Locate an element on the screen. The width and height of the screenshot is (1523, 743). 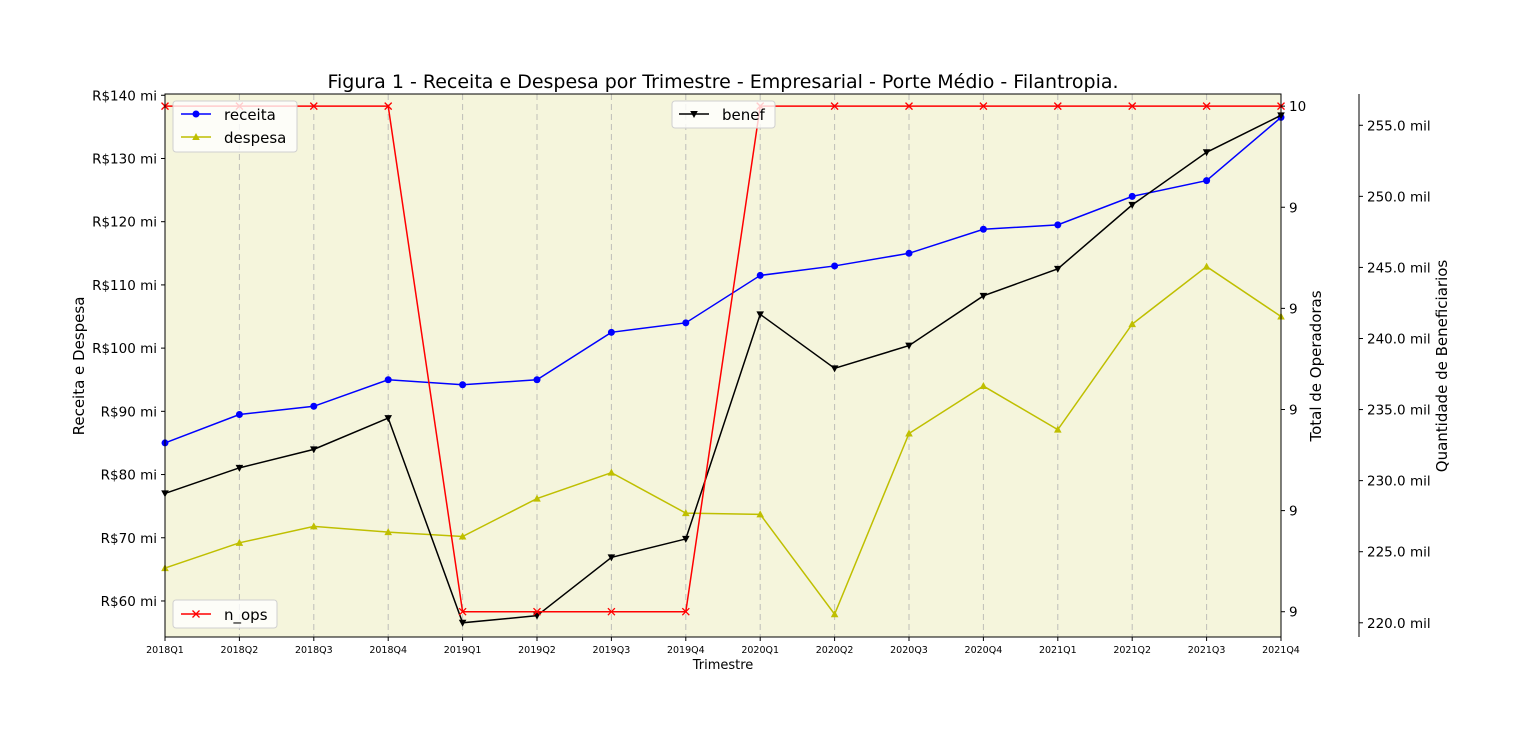
left-tick-label: R$80 mi is located at coordinates (129, 476).